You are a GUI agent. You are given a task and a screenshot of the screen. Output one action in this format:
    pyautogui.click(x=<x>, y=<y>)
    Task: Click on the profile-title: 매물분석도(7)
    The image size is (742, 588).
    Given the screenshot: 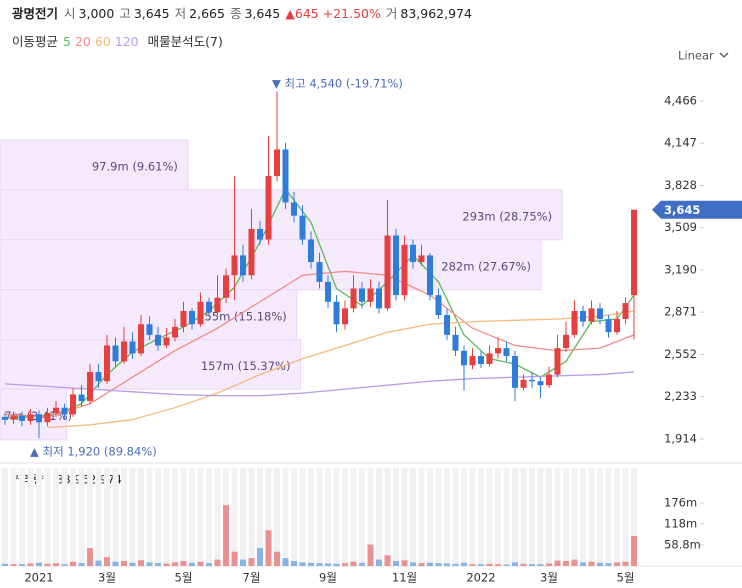 What is the action you would take?
    pyautogui.click(x=185, y=41)
    